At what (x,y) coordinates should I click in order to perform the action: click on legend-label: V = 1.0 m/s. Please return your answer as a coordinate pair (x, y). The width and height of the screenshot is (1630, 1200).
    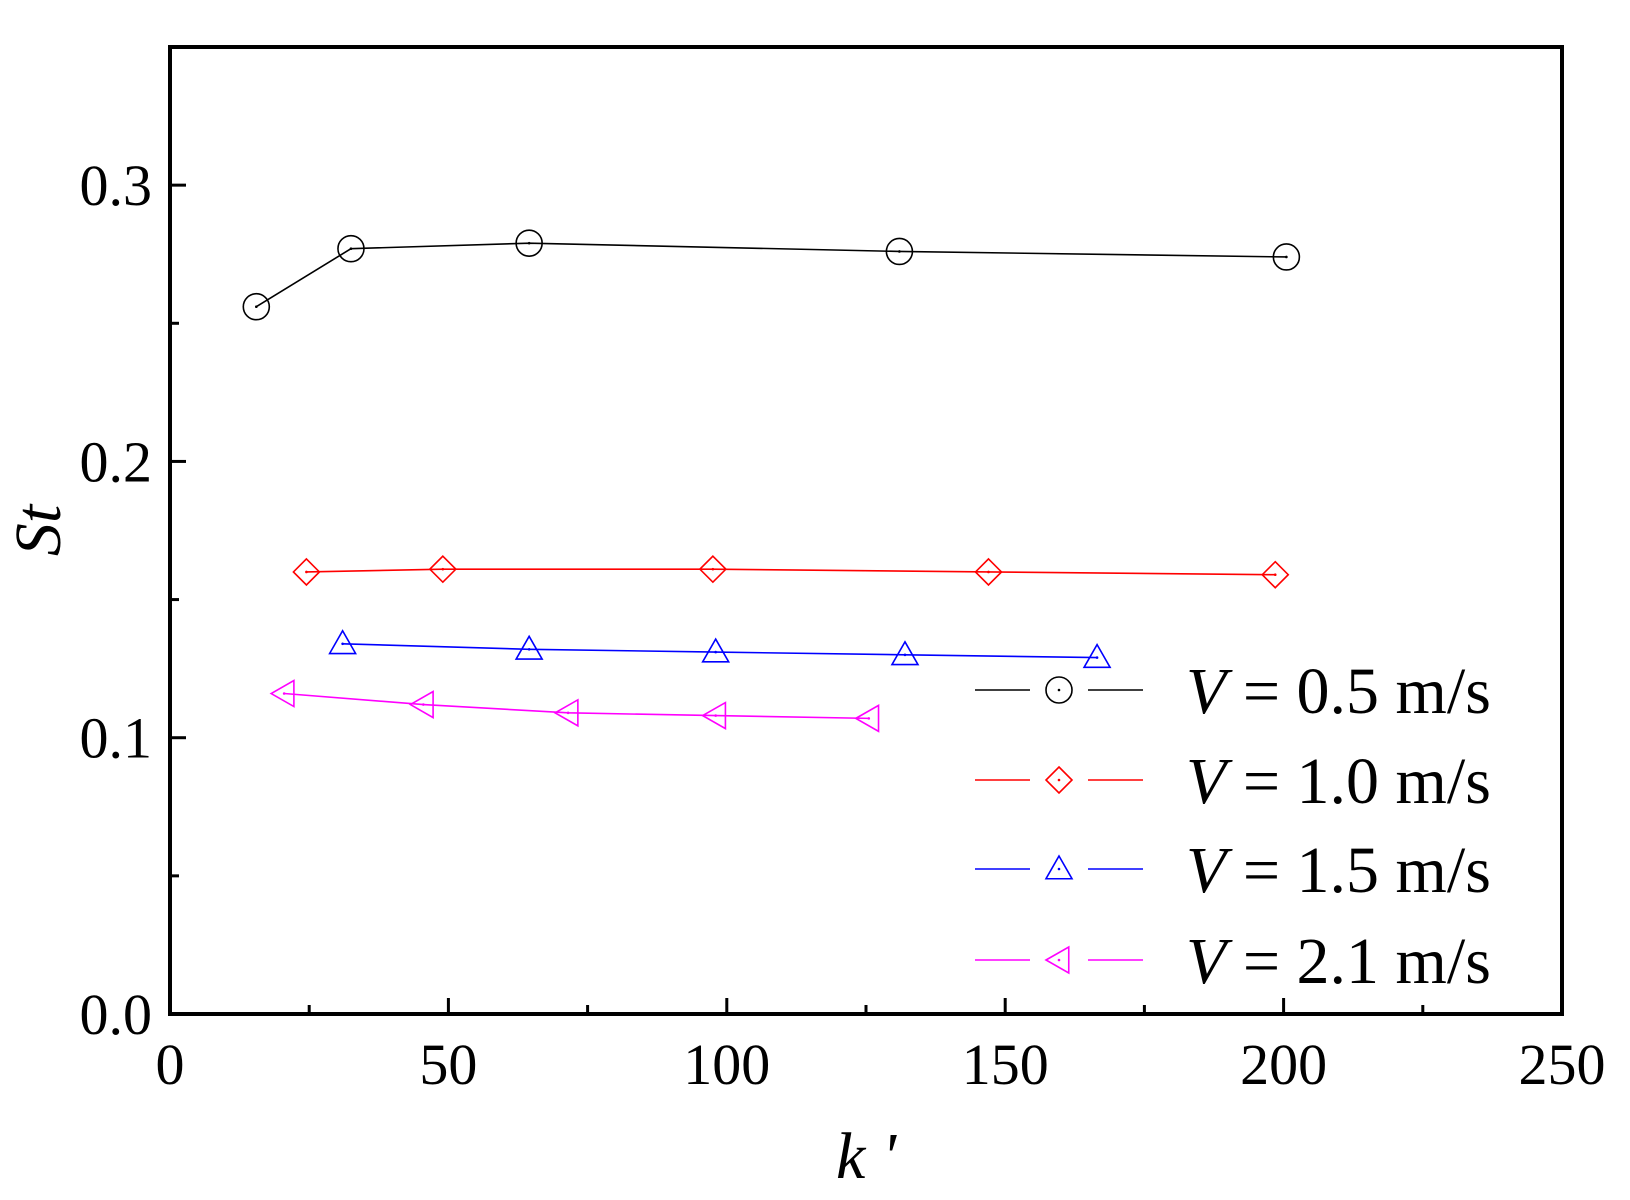
    Looking at the image, I should click on (1338, 781).